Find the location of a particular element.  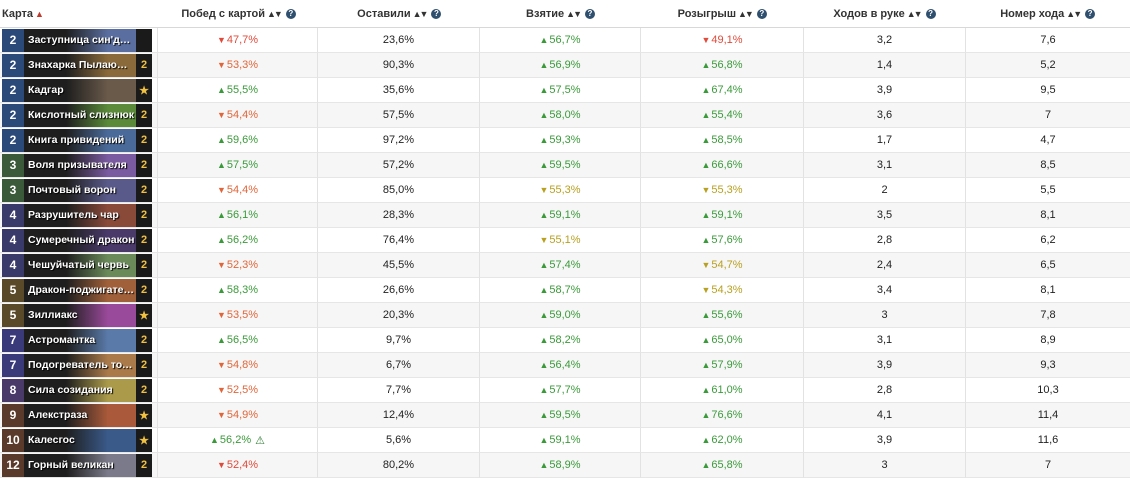

warning-triangle-icon: ⚠ is located at coordinates (260, 440).